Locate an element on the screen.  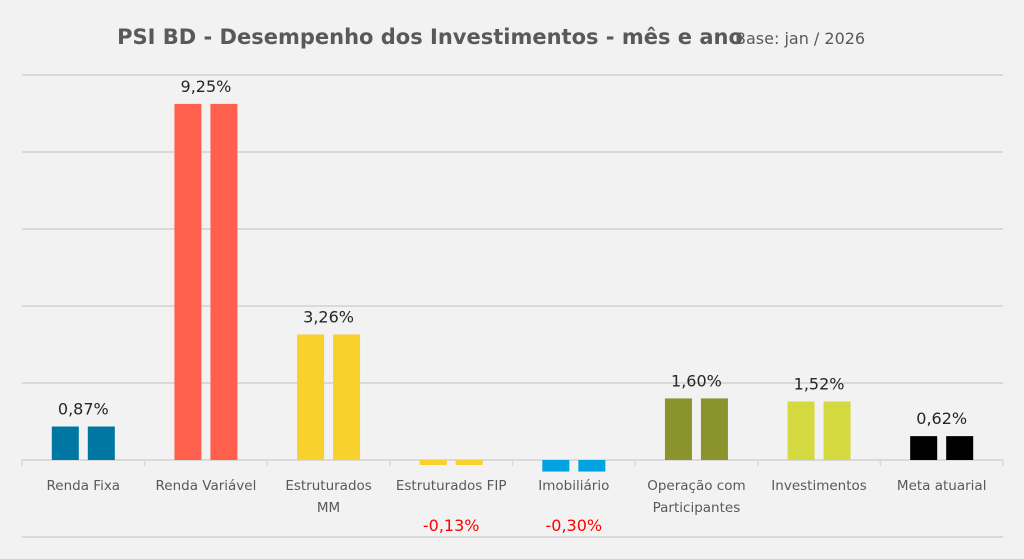
category-label: Renda Variável is located at coordinates (206, 486).